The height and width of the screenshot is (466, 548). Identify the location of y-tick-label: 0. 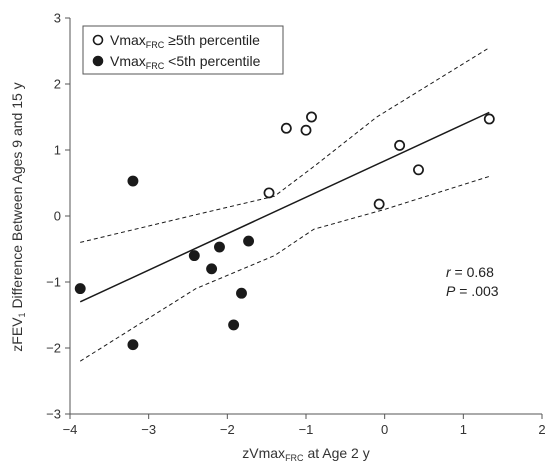
(57, 216).